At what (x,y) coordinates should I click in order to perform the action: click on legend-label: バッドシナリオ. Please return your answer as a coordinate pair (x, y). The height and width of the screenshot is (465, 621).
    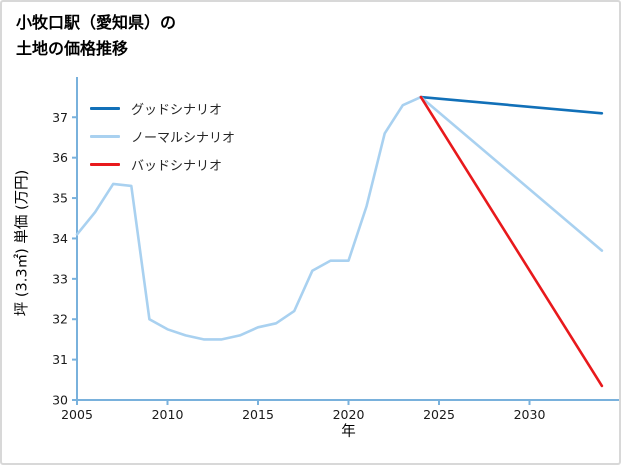
    Looking at the image, I should click on (177, 166).